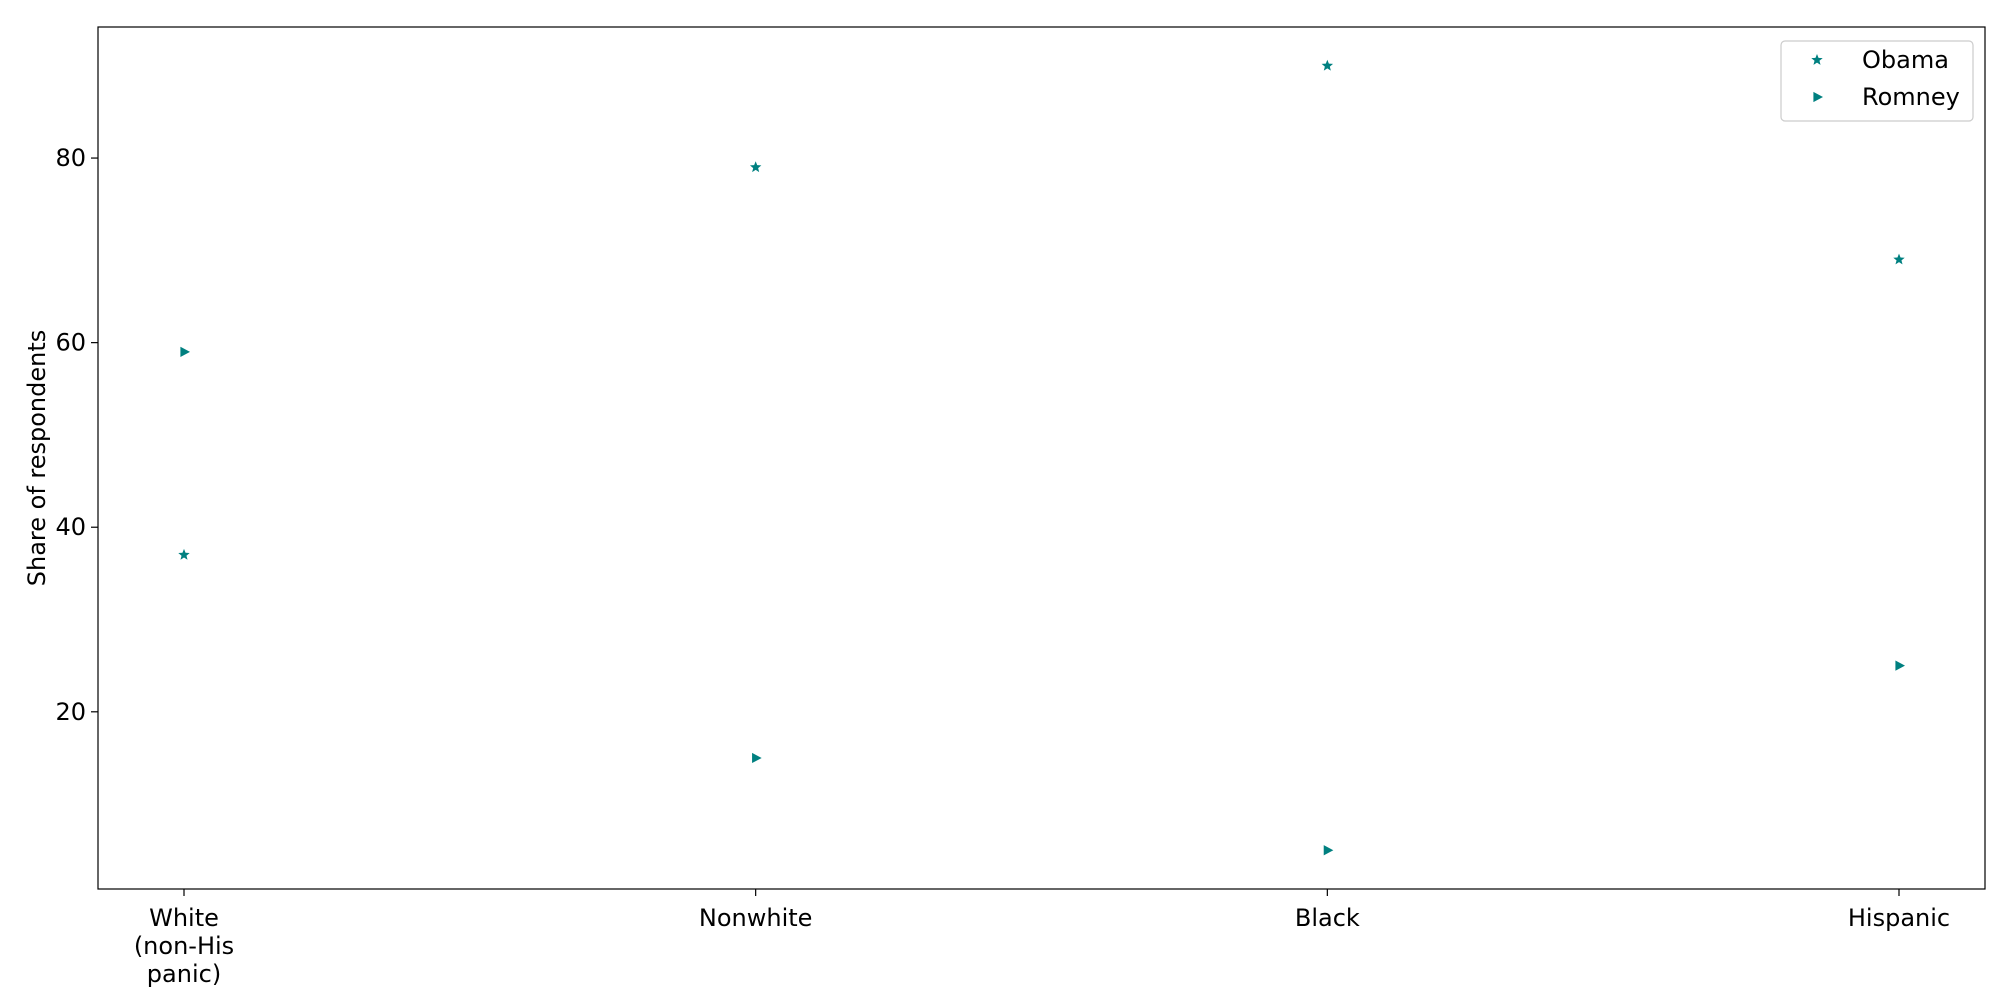  Describe the element at coordinates (1817, 59) in the screenshot. I see `legend-marker-obama` at that location.